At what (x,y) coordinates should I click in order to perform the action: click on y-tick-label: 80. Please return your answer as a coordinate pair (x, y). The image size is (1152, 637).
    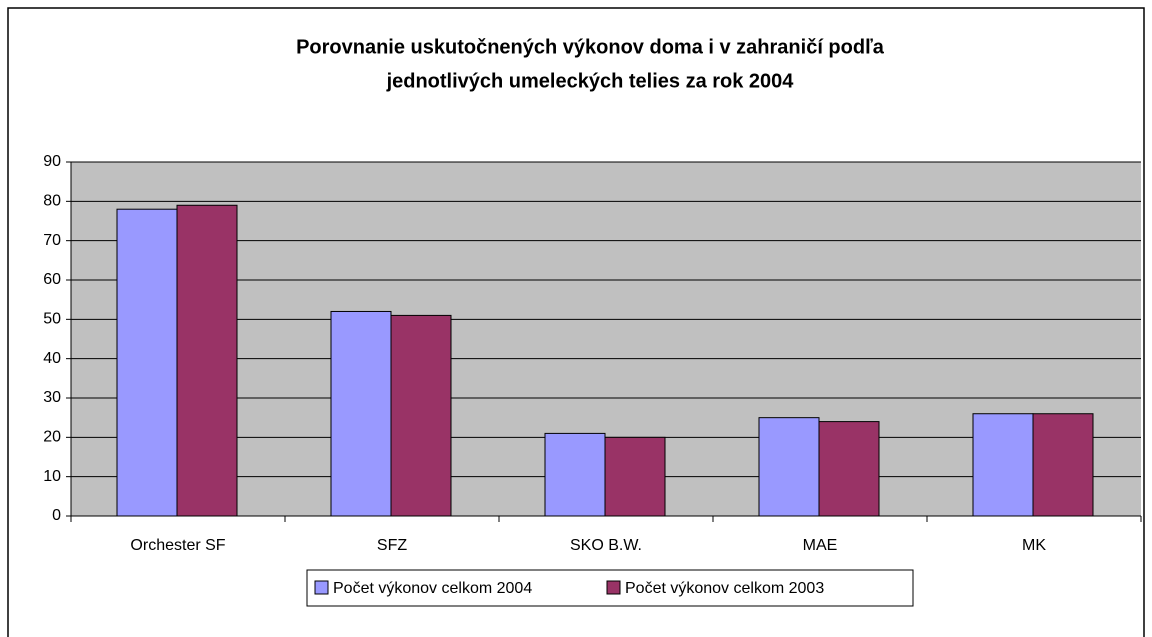
    Looking at the image, I should click on (52, 201).